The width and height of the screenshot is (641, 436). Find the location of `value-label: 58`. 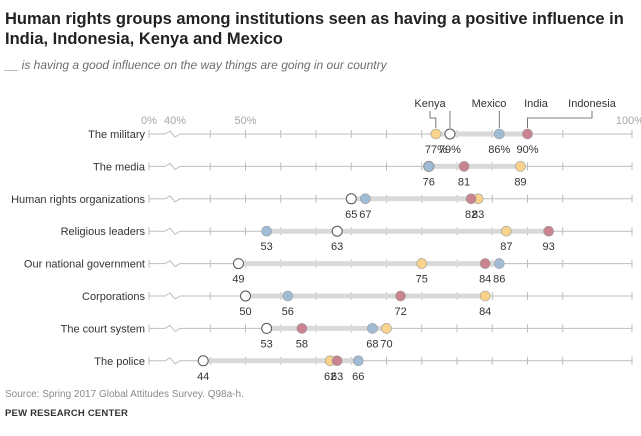

value-label: 58 is located at coordinates (302, 344).